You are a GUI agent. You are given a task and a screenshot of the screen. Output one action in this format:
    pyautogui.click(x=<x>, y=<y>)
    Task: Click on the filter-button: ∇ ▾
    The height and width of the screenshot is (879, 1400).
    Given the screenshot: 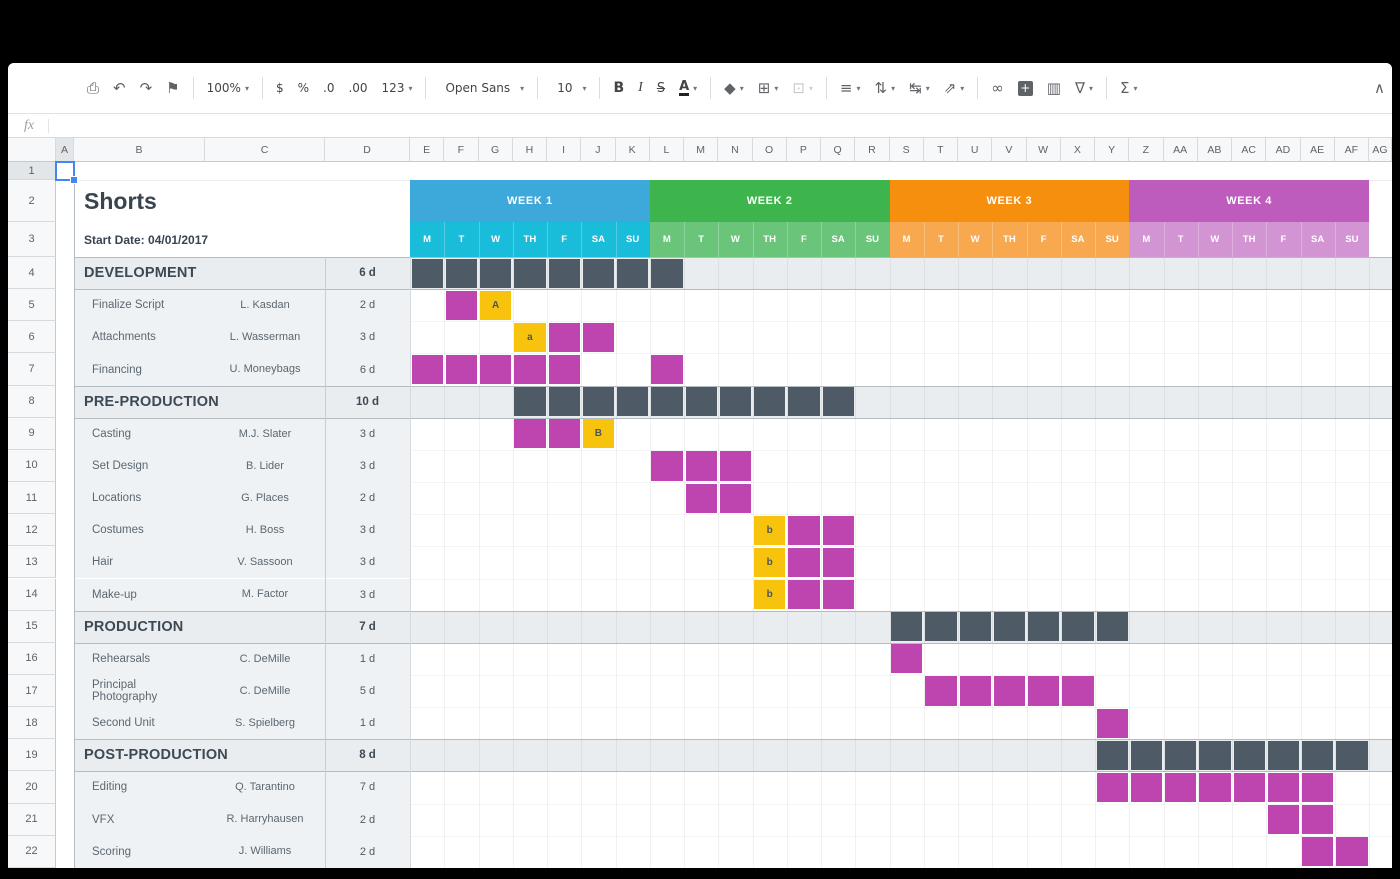 What is the action you would take?
    pyautogui.click(x=1084, y=88)
    